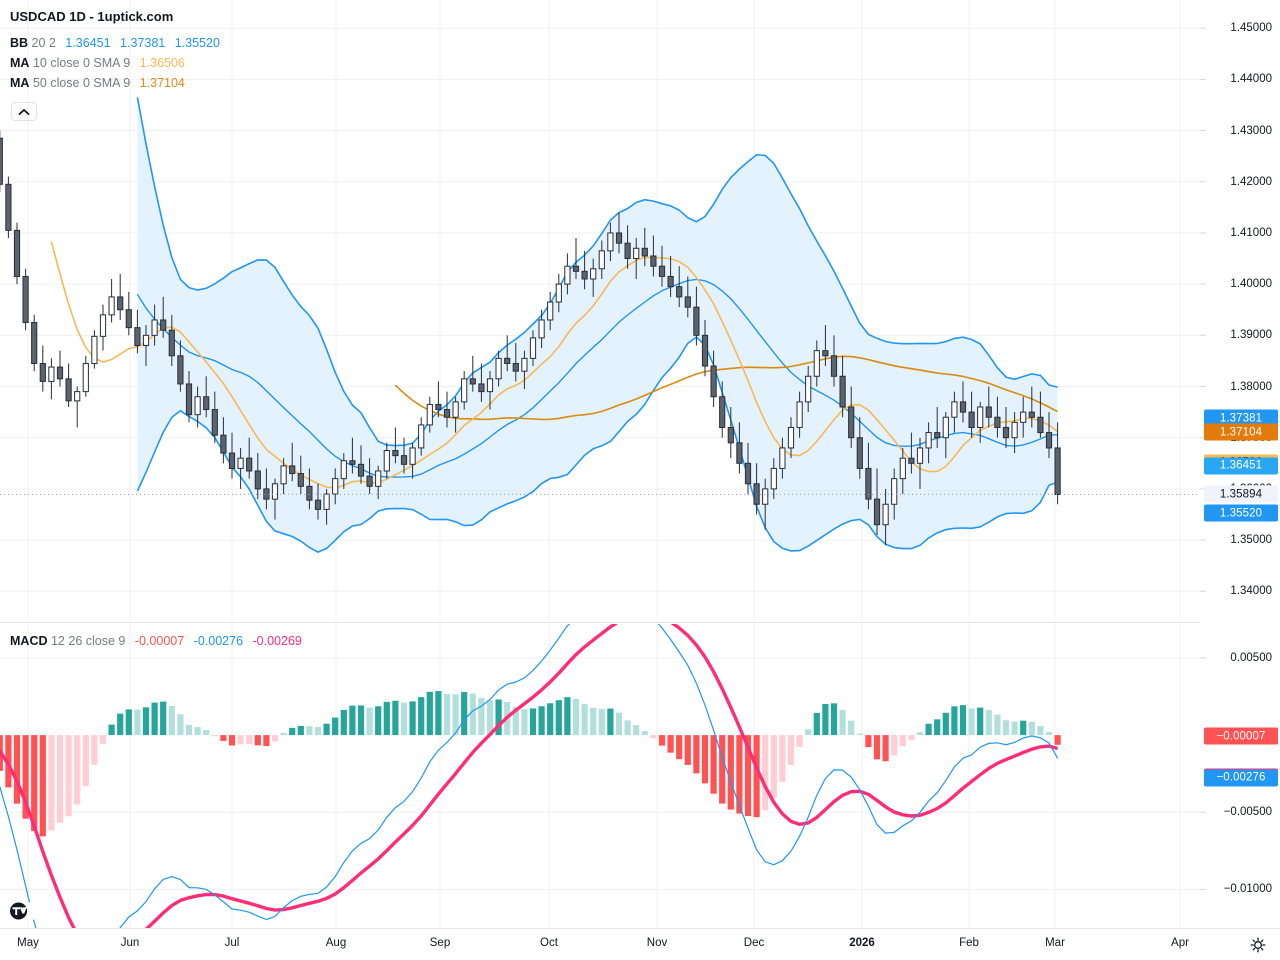 This screenshot has height=960, width=1280. Describe the element at coordinates (1251, 591) in the screenshot. I see `price-axis-tick: 1.34000` at that location.